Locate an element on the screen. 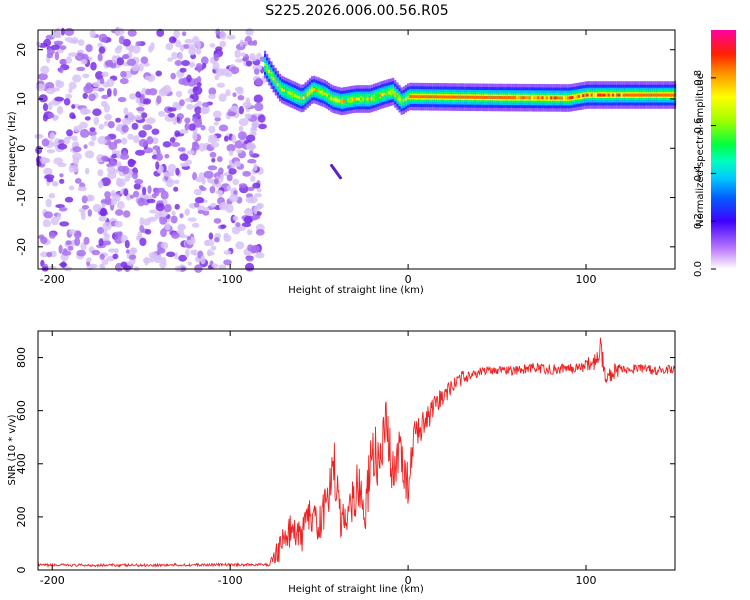  spectrogram-ylabel: Frequency (Hz) is located at coordinates (12, 149).